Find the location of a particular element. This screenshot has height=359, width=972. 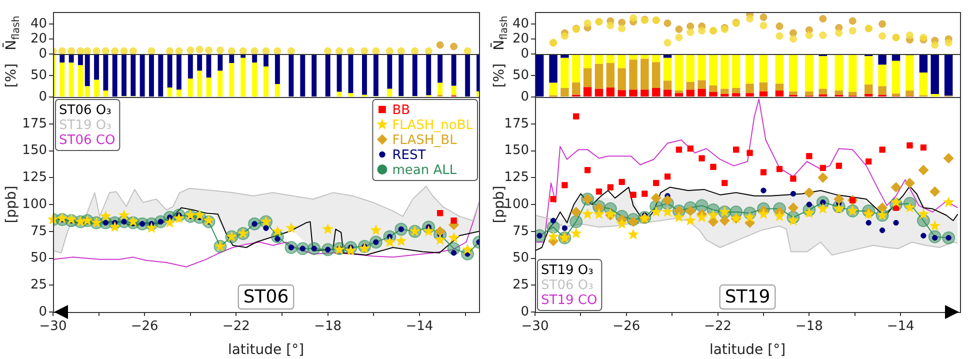

text: ST06 CO is located at coordinates (87, 140).